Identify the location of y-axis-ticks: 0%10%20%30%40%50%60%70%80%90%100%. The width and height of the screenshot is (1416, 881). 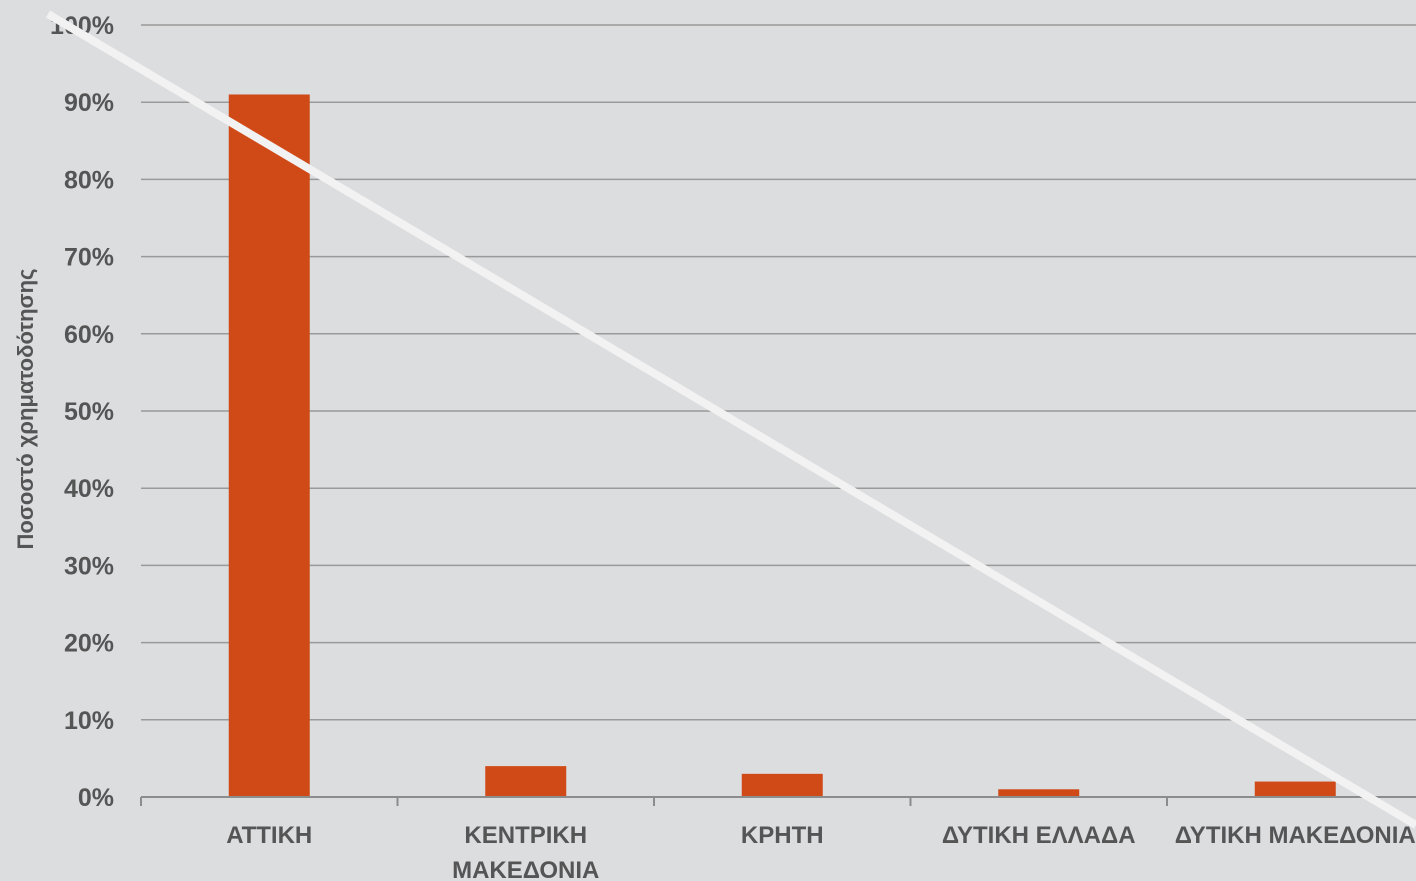
(82, 412).